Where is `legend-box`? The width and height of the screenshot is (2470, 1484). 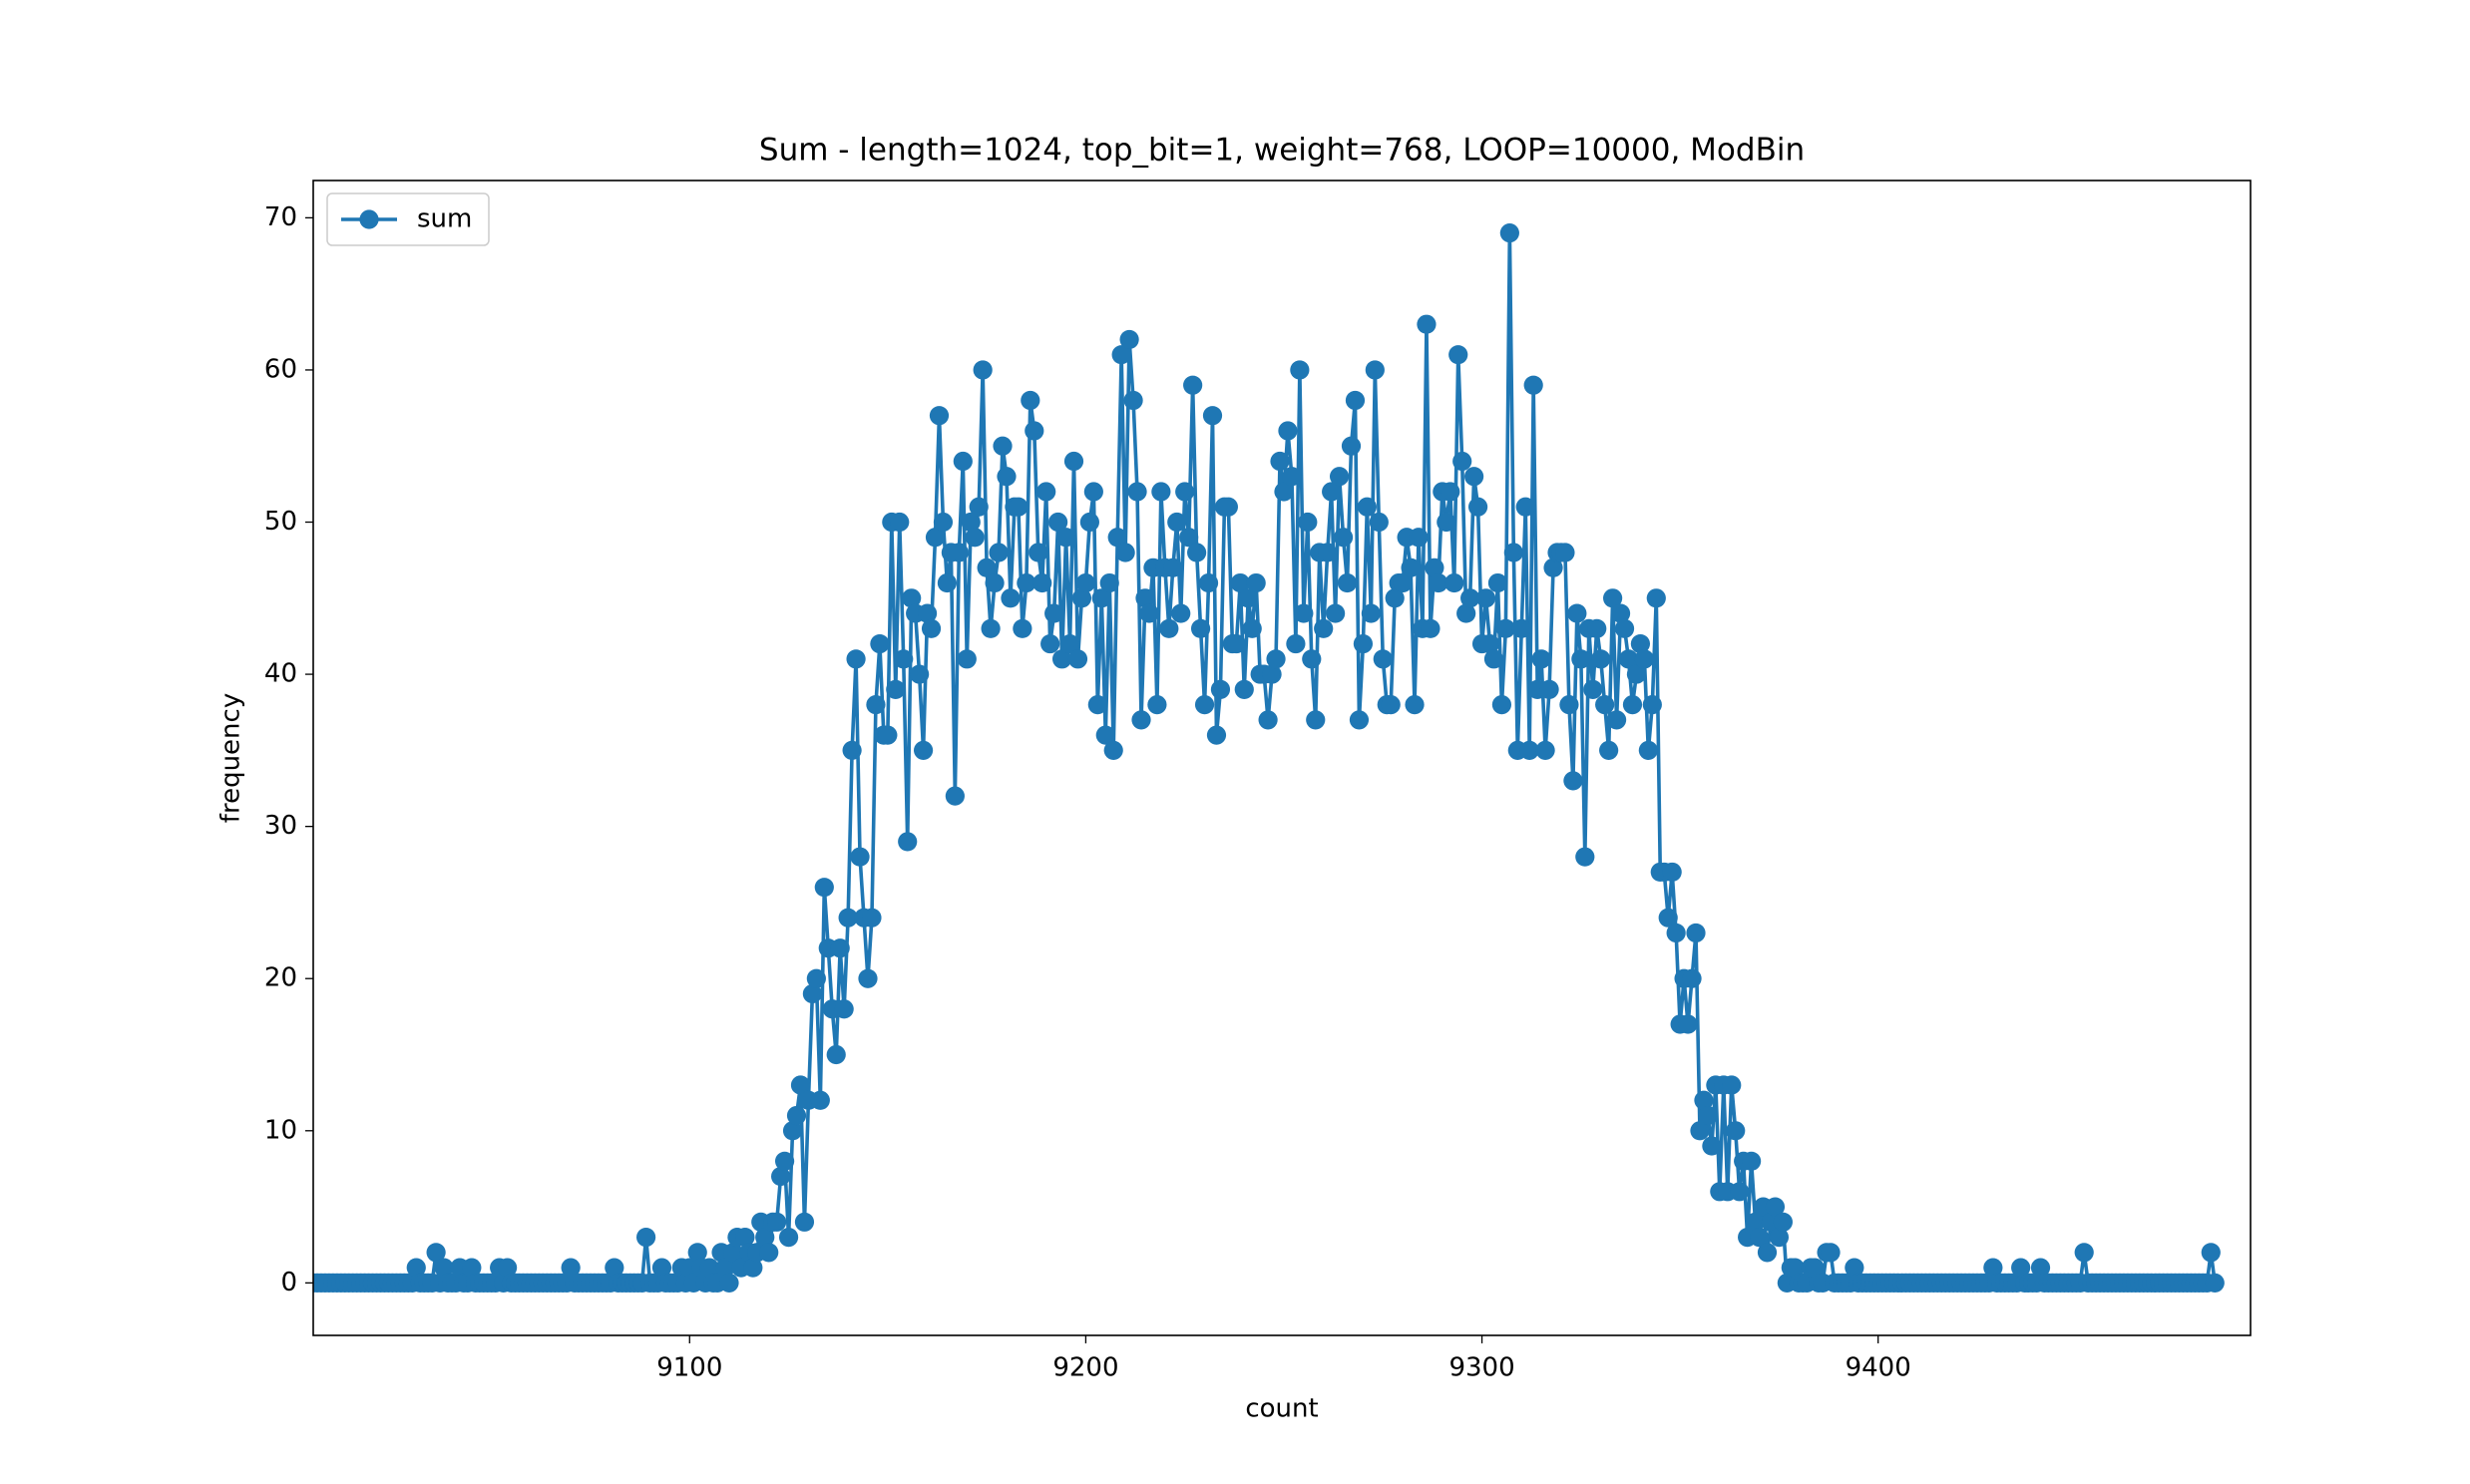 legend-box is located at coordinates (408, 219).